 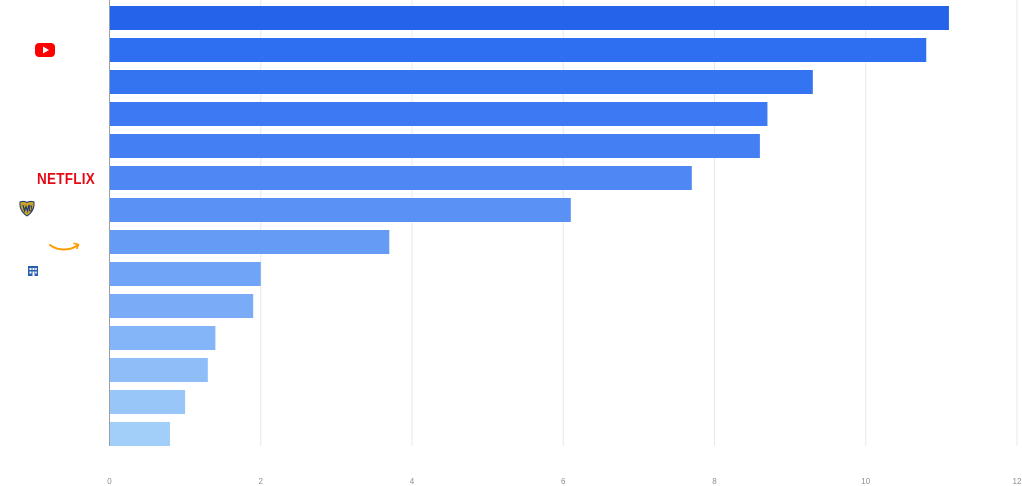 What do you see at coordinates (412, 481) in the screenshot?
I see `x-tick-label: 4` at bounding box center [412, 481].